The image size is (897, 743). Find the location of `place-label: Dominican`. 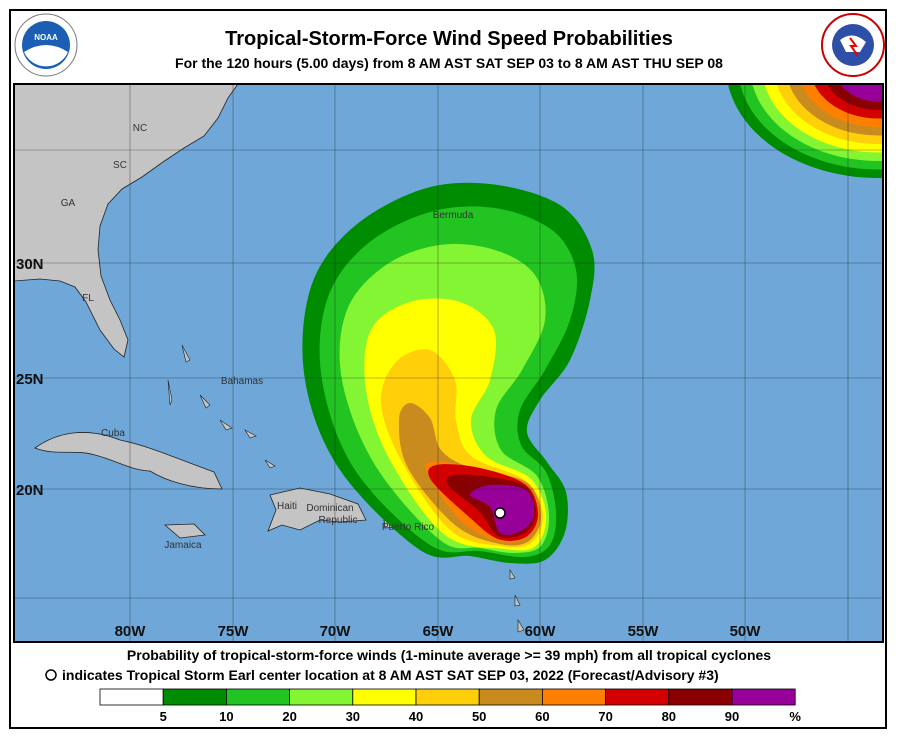

place-label: Dominican is located at coordinates (329, 508).